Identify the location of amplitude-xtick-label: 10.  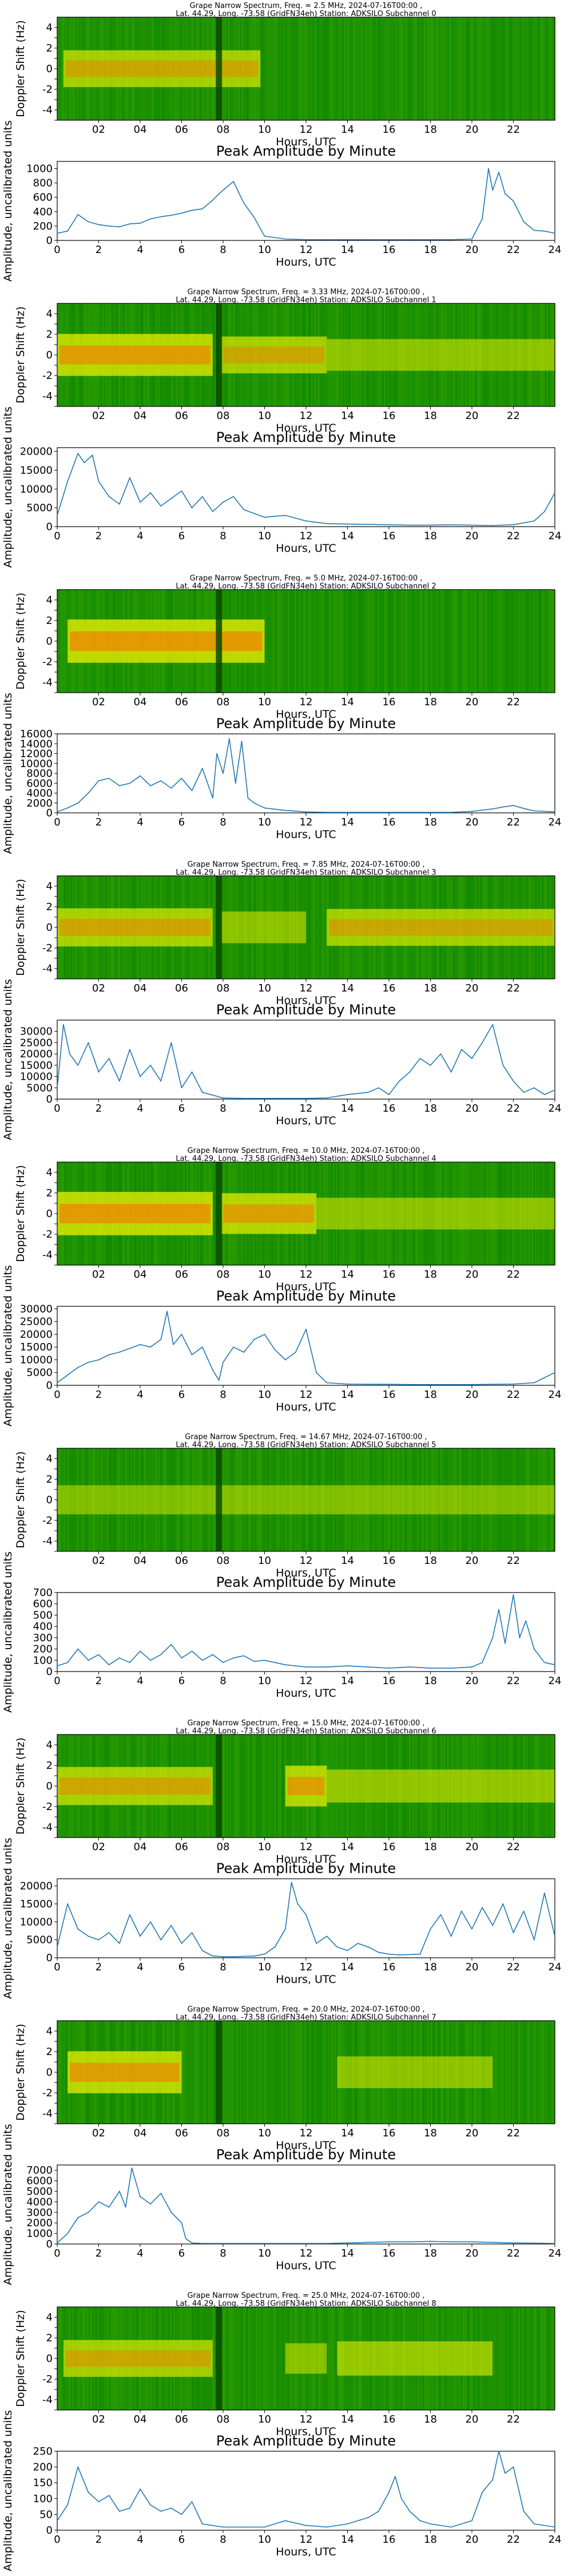
(264, 1395).